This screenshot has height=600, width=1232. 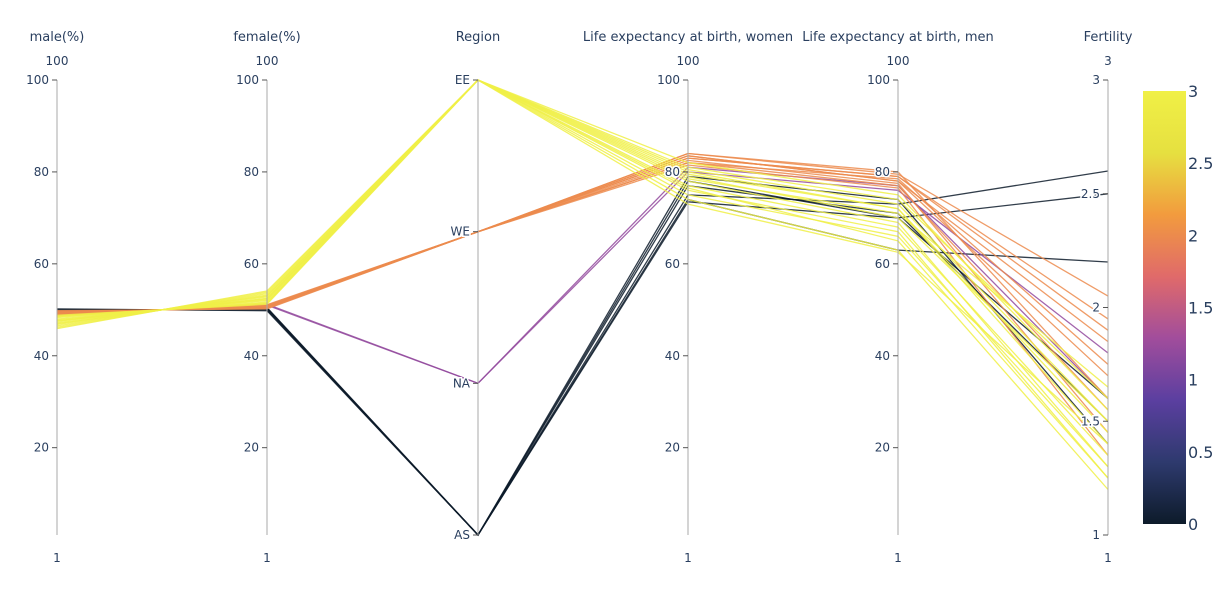 What do you see at coordinates (462, 383) in the screenshot?
I see `tick-label: NA` at bounding box center [462, 383].